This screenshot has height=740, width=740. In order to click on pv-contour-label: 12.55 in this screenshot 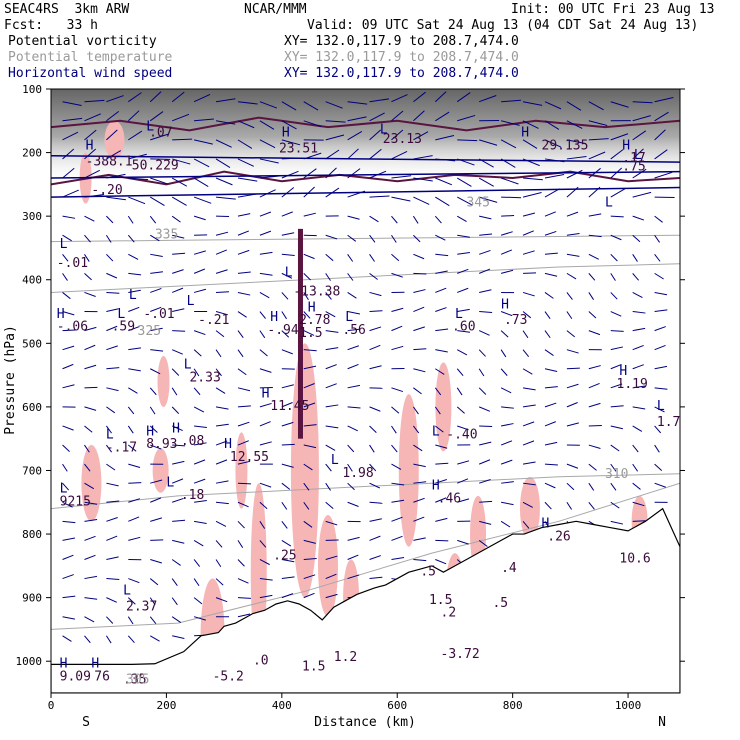, I will do `click(249, 457)`.